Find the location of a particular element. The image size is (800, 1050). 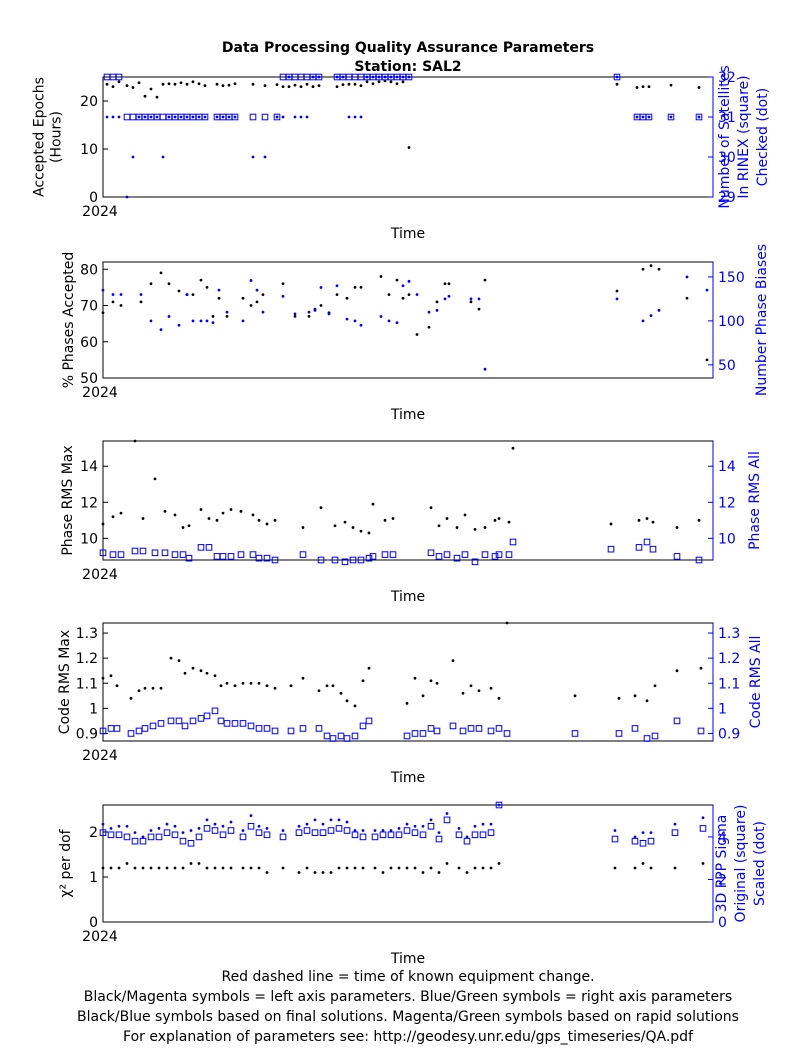

left-tick-label: 1 is located at coordinates (93, 709).